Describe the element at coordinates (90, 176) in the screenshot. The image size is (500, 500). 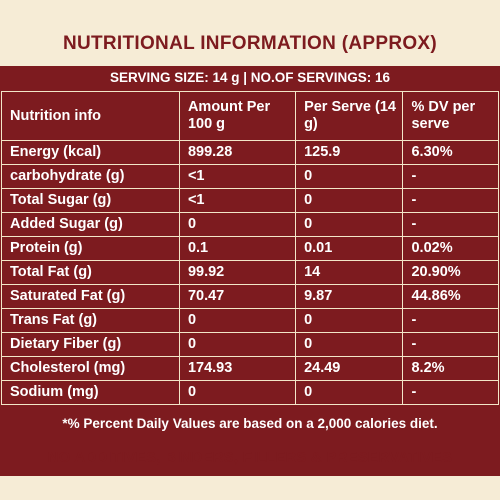
I see `nutrient-name: carbohydrate (g)` at that location.